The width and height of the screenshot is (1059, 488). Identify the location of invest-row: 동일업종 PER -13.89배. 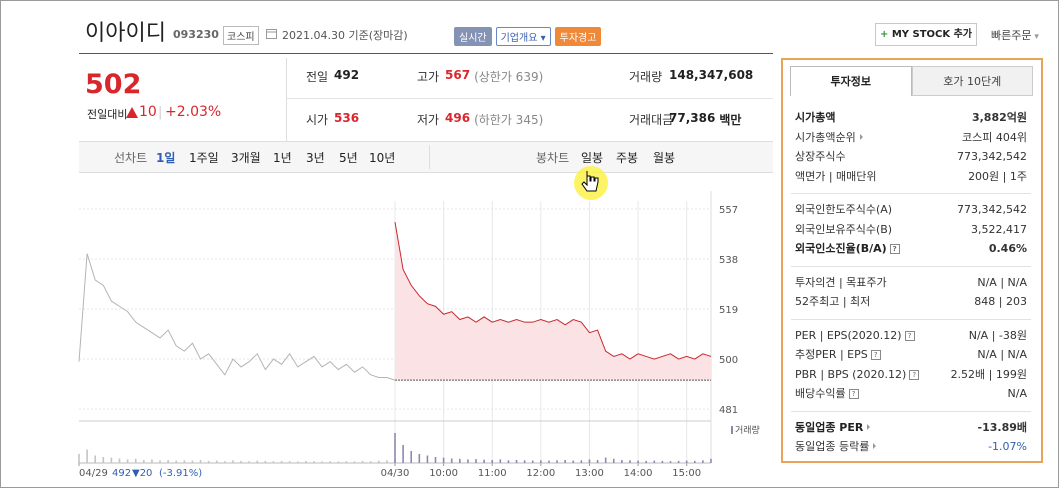
(911, 428).